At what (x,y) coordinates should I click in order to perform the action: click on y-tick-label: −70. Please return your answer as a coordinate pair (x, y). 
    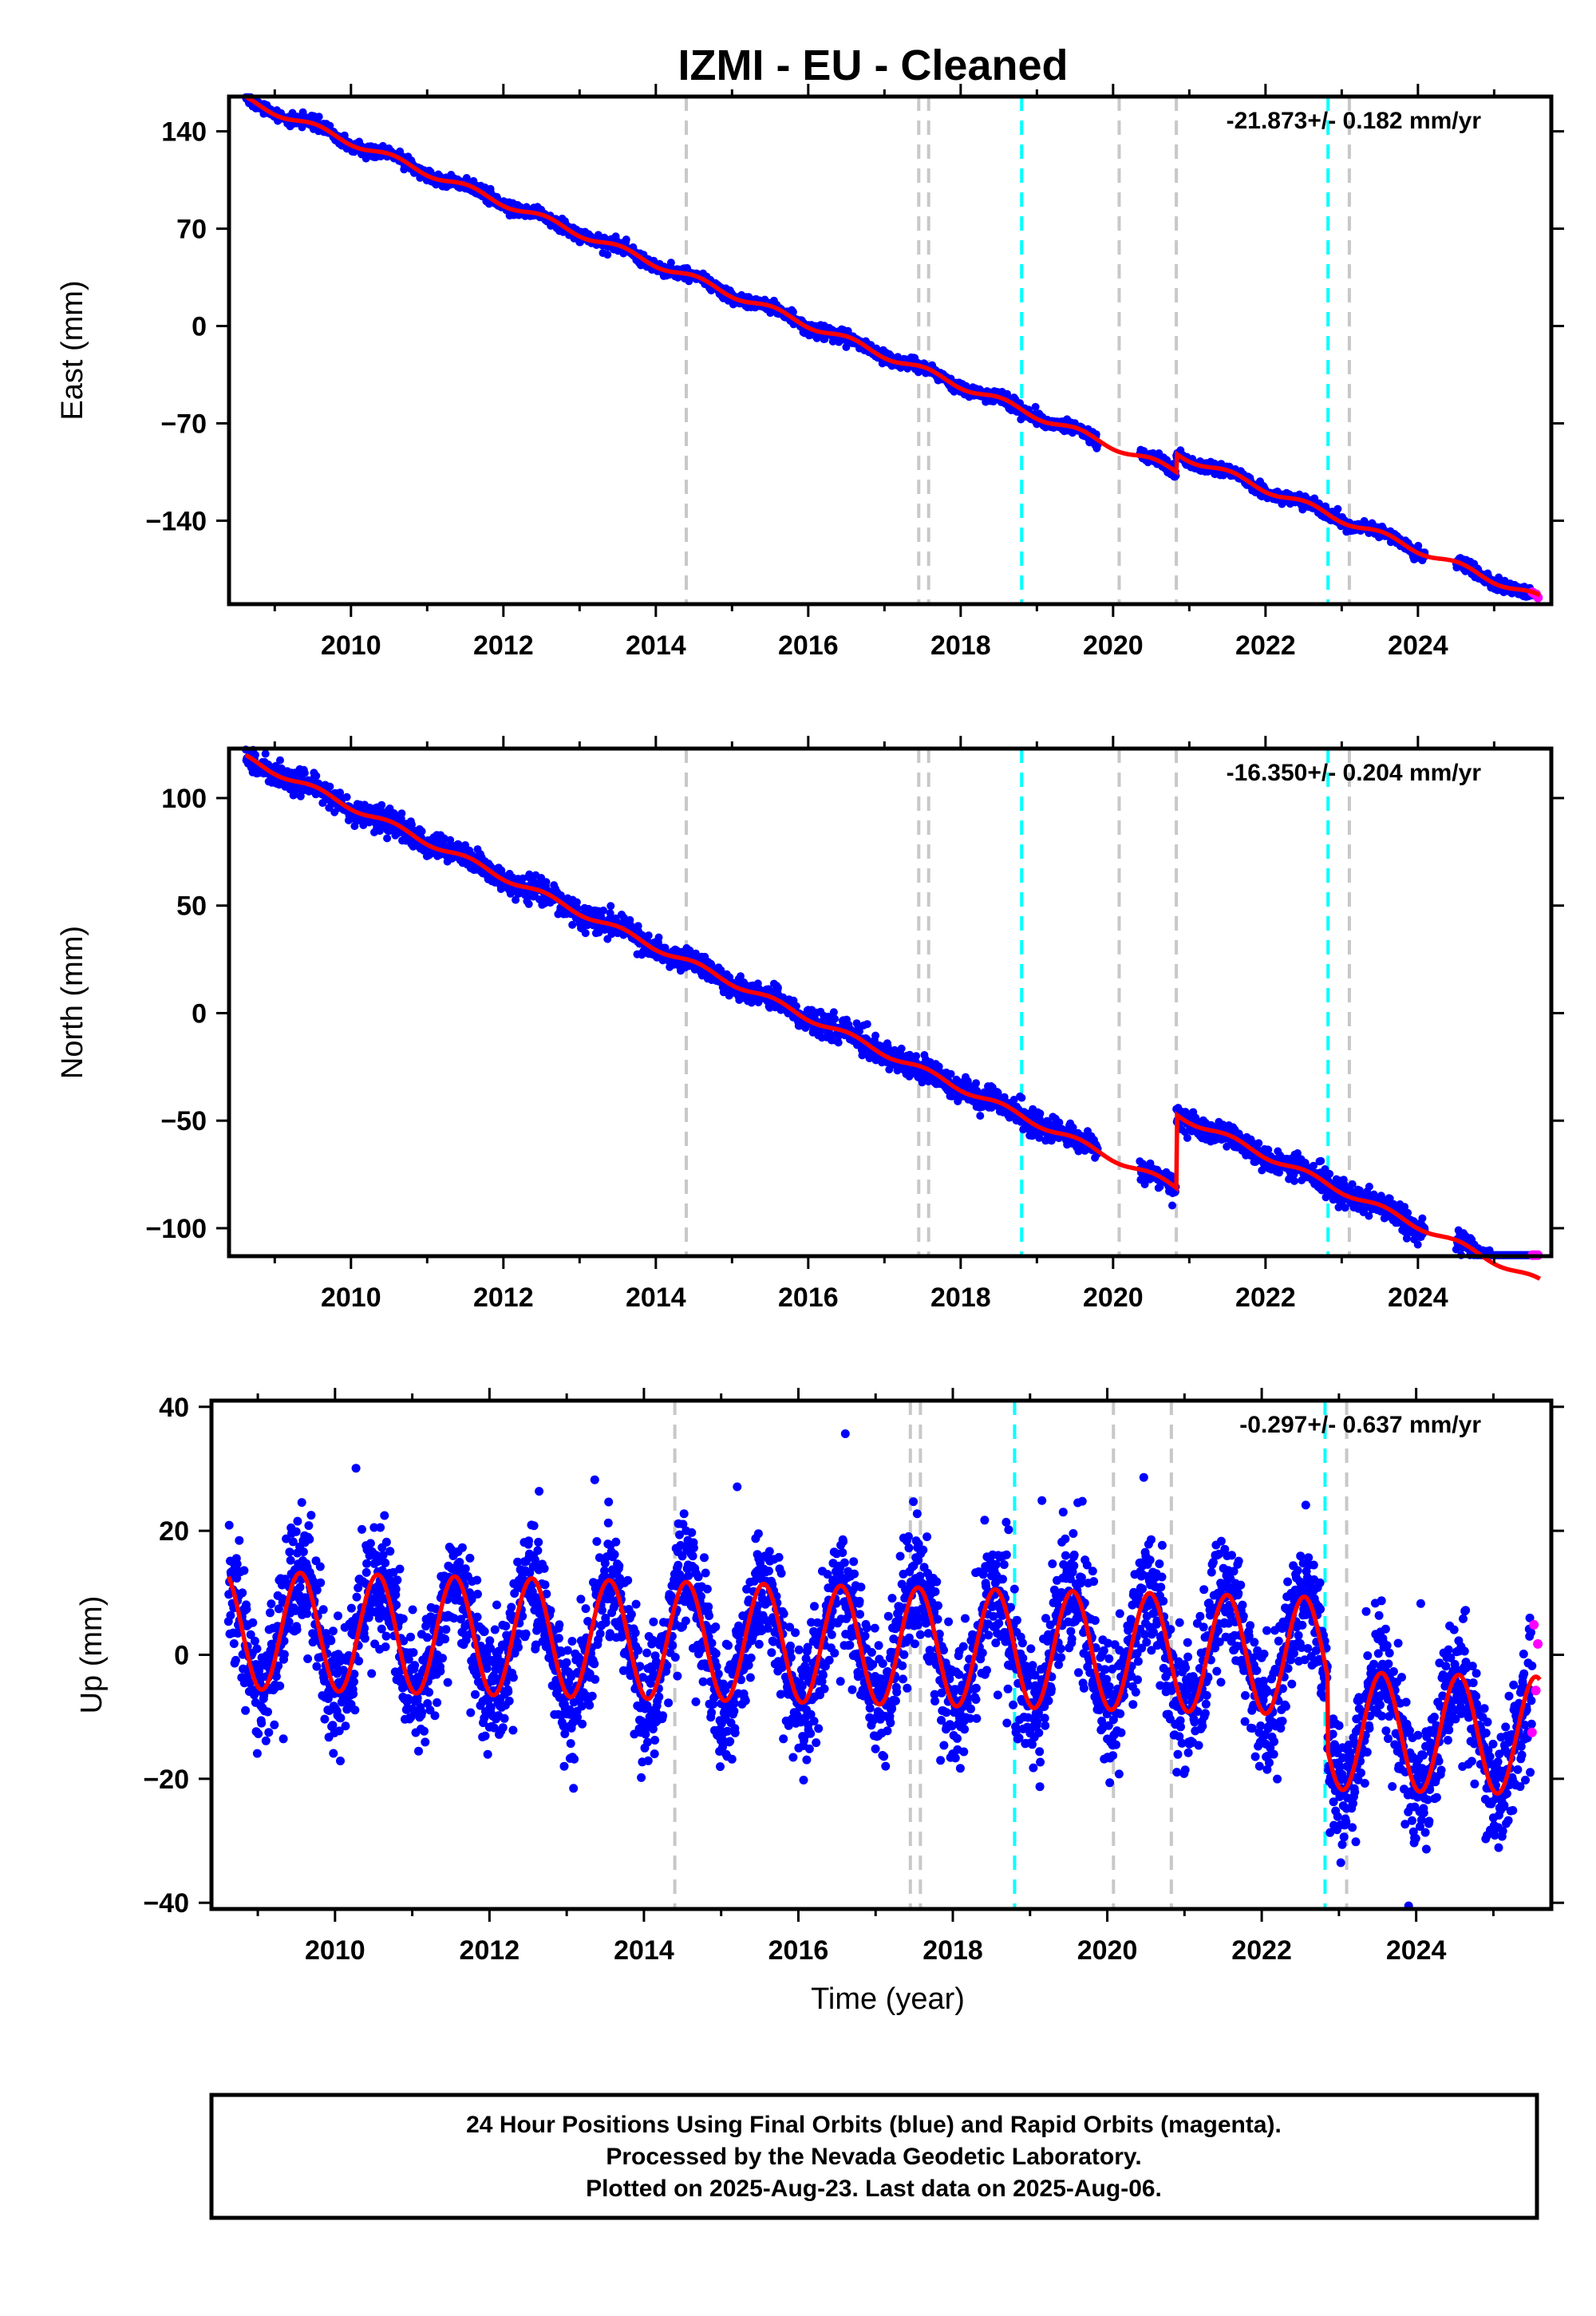
    Looking at the image, I should click on (183, 424).